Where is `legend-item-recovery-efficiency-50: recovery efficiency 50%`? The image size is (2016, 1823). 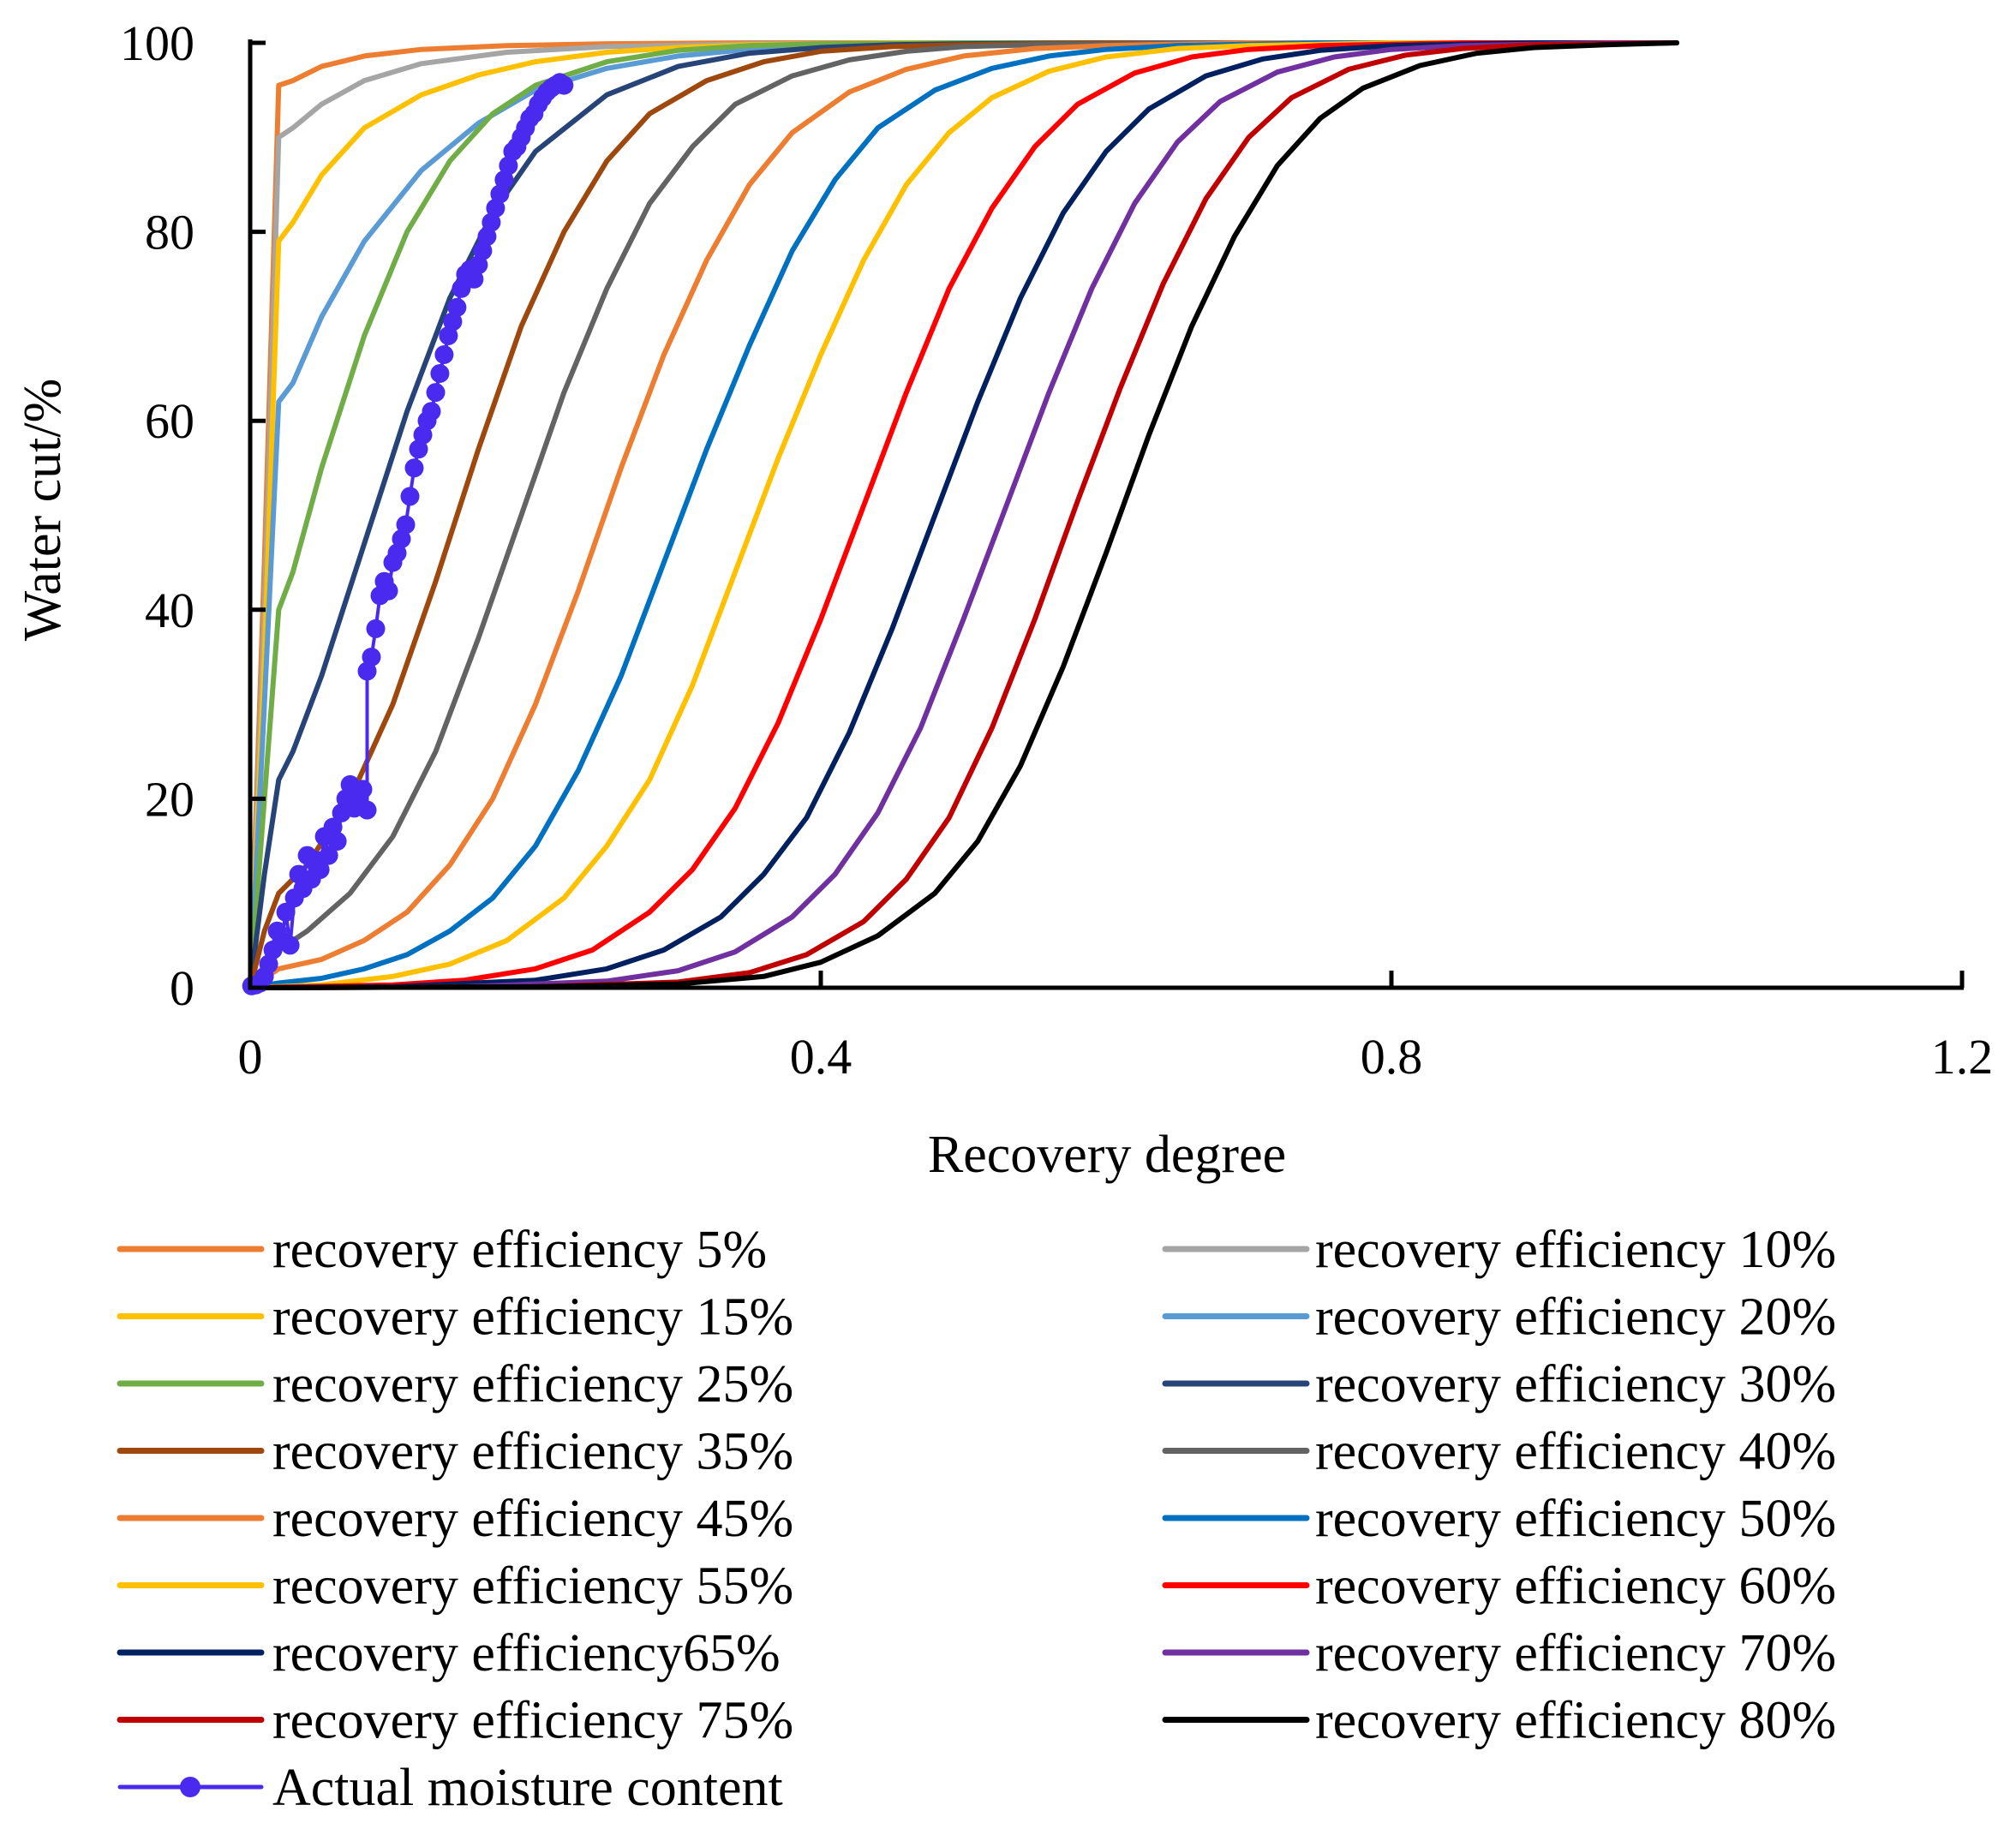 legend-item-recovery-efficiency-50: recovery efficiency 50% is located at coordinates (1499, 1519).